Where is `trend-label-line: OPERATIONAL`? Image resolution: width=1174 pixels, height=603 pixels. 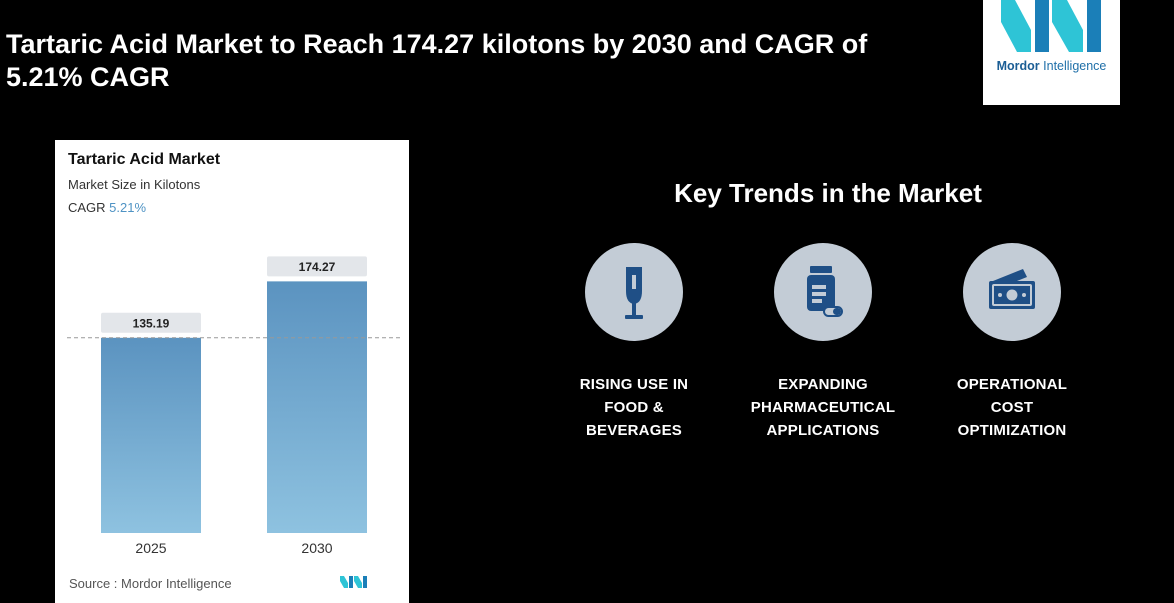
trend-label-line: OPERATIONAL is located at coordinates (1012, 384).